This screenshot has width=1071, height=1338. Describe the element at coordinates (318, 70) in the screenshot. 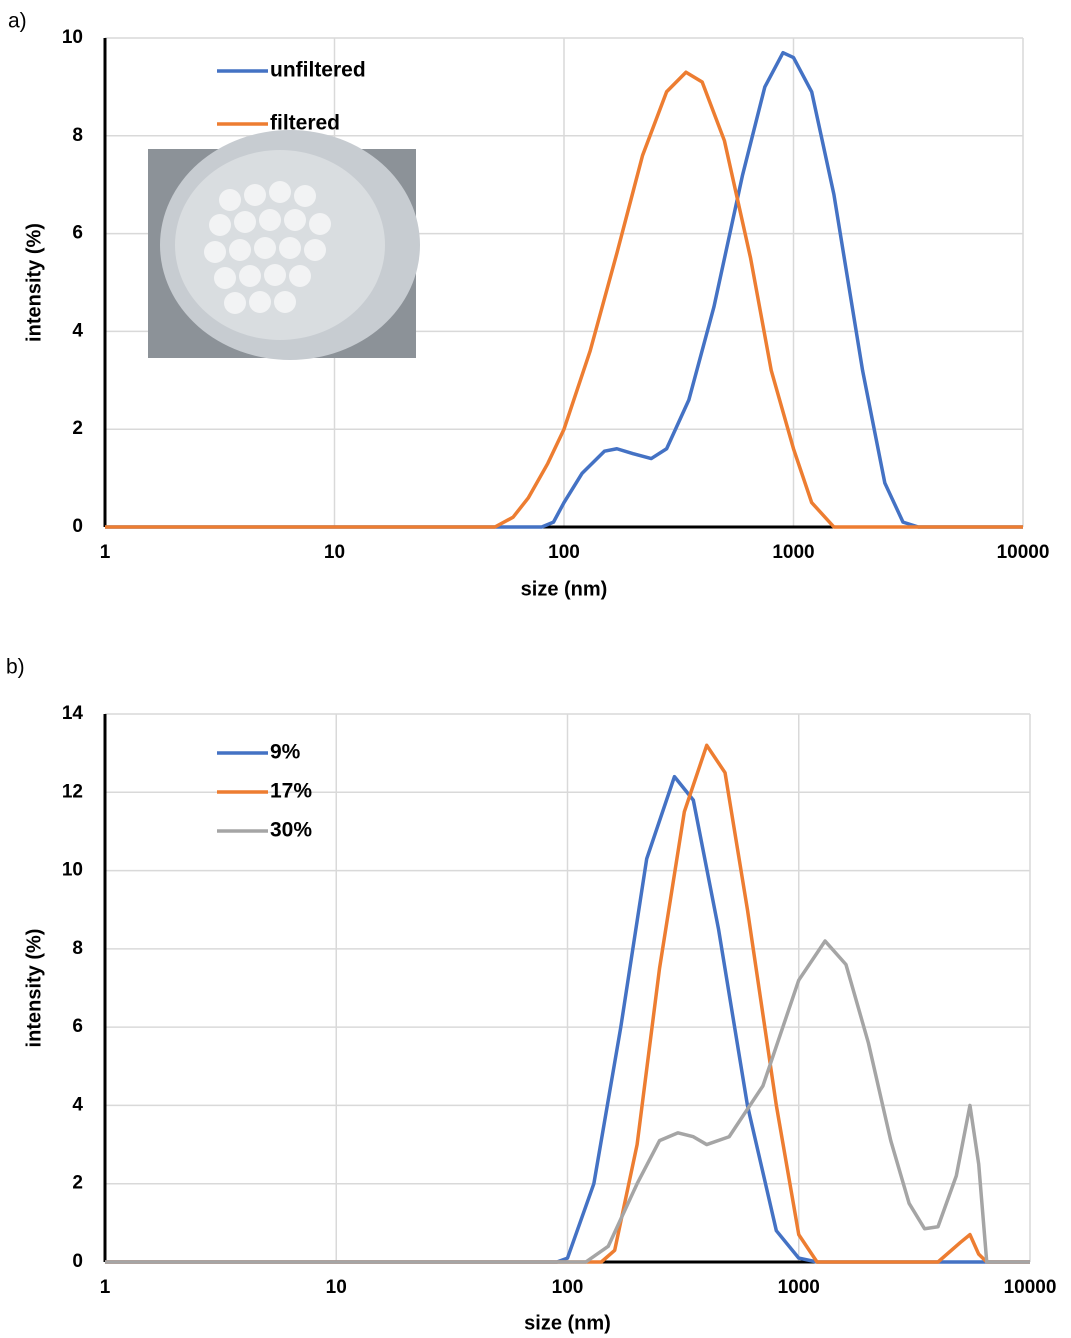

I see `legend-label: unfiltered` at that location.